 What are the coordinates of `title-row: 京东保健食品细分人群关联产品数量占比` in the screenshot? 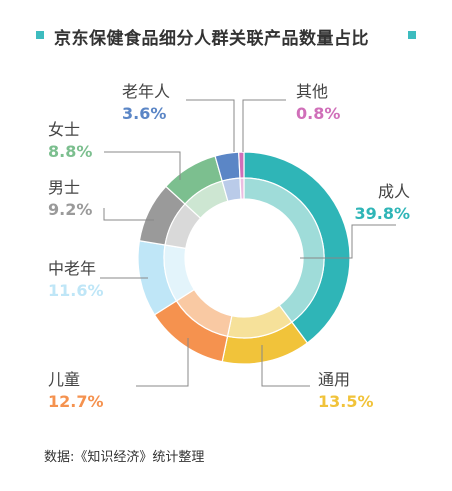 It's located at (226, 37).